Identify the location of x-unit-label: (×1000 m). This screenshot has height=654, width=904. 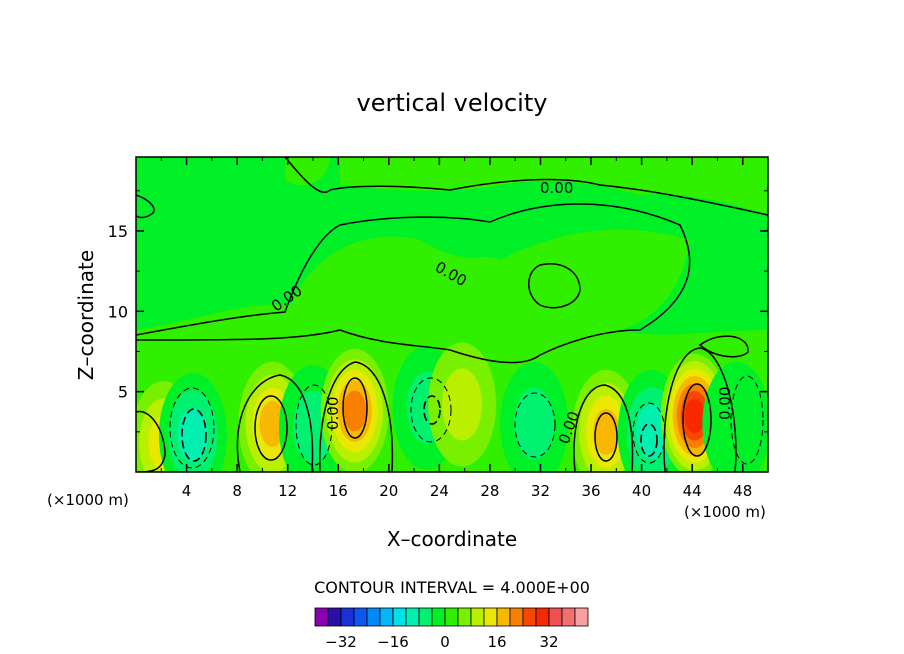
(725, 512).